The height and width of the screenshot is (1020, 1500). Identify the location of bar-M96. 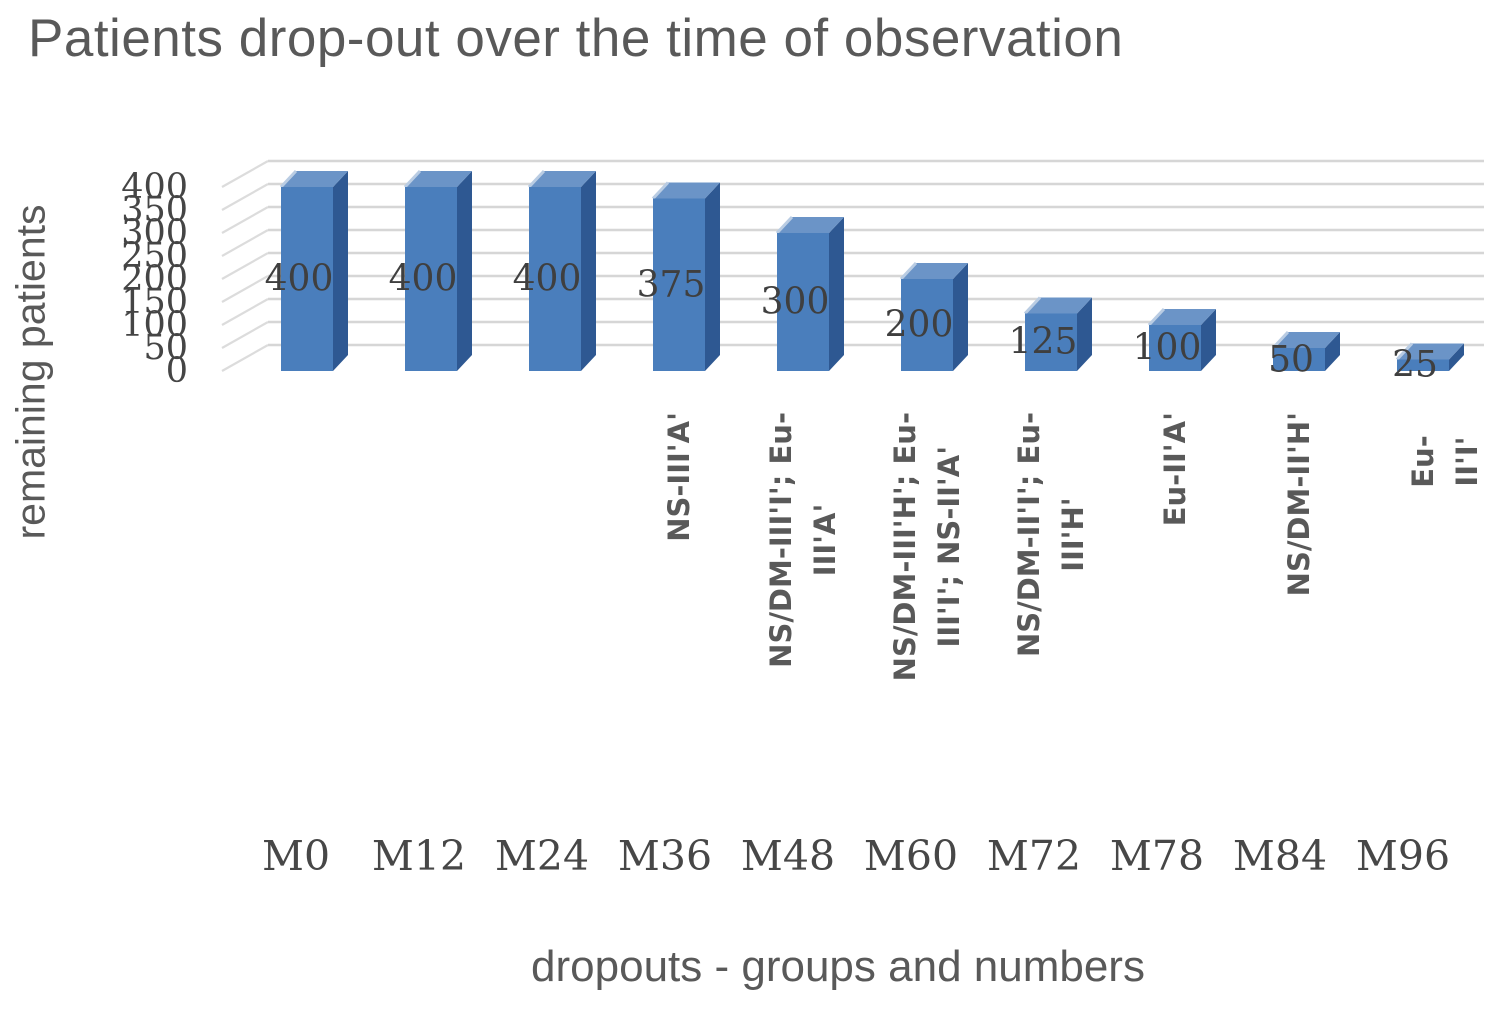
(1429, 356).